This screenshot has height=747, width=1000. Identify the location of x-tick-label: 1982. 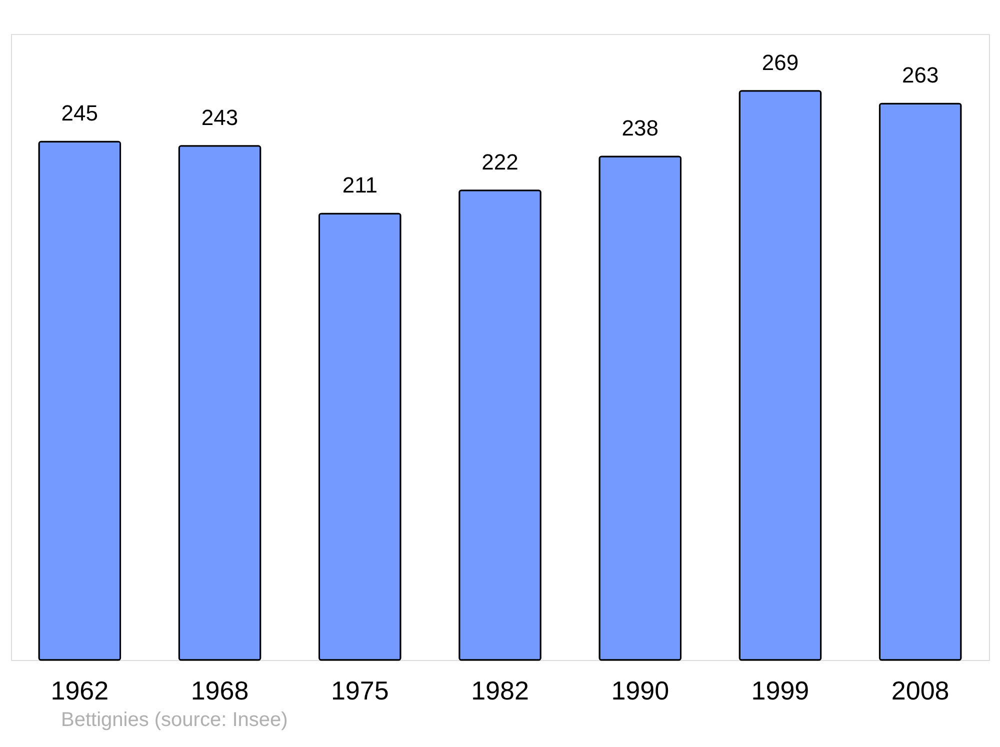
(500, 691).